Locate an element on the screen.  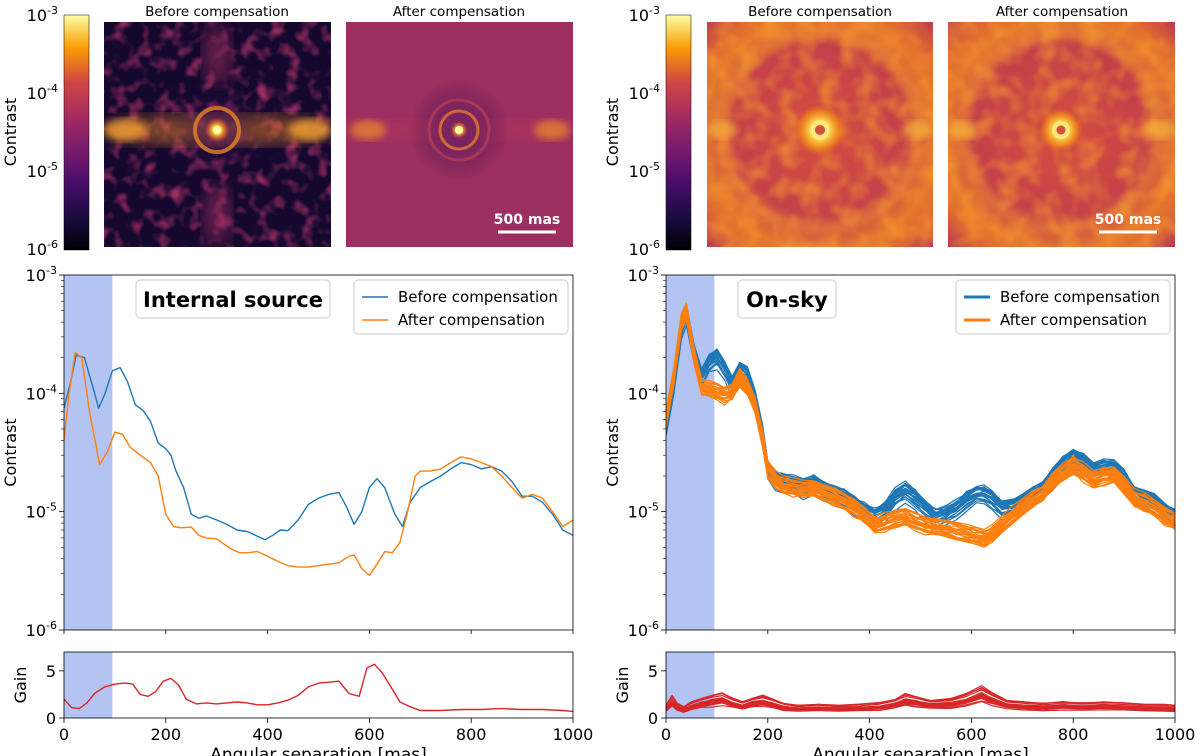
onsky-colorbar-label: Contrast is located at coordinates (612, 132).